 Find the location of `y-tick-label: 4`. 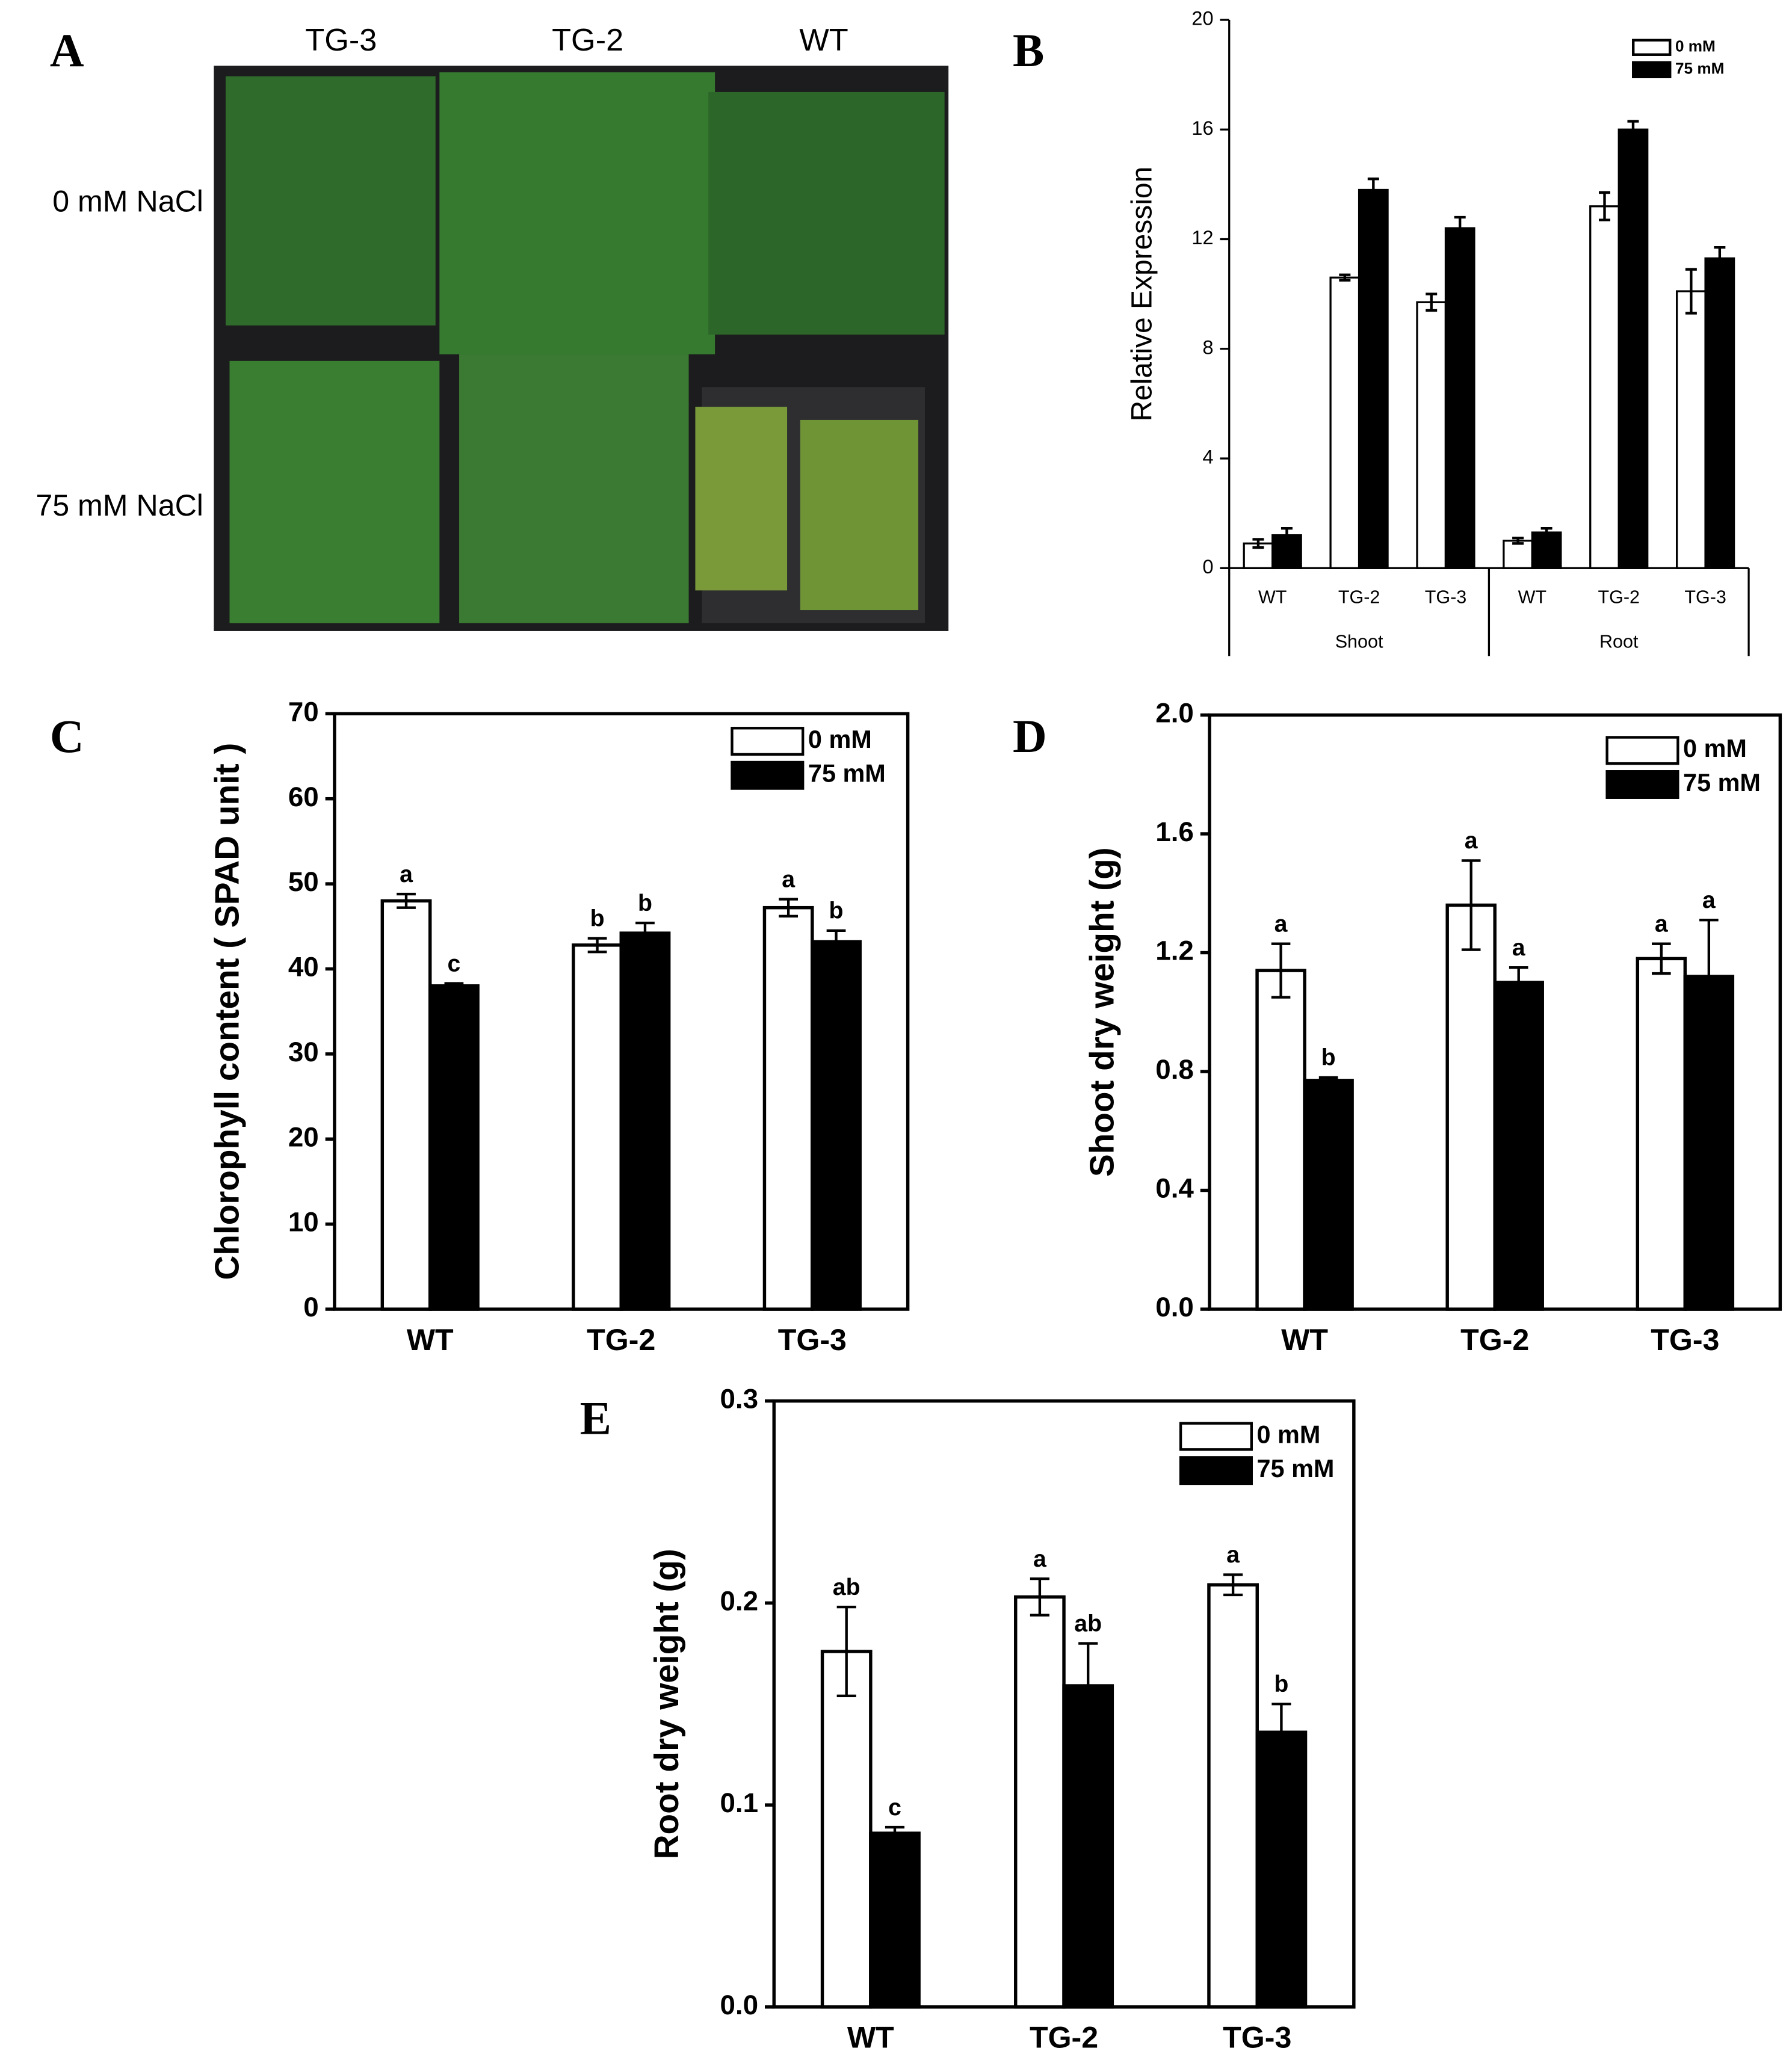

y-tick-label: 4 is located at coordinates (1207, 457).